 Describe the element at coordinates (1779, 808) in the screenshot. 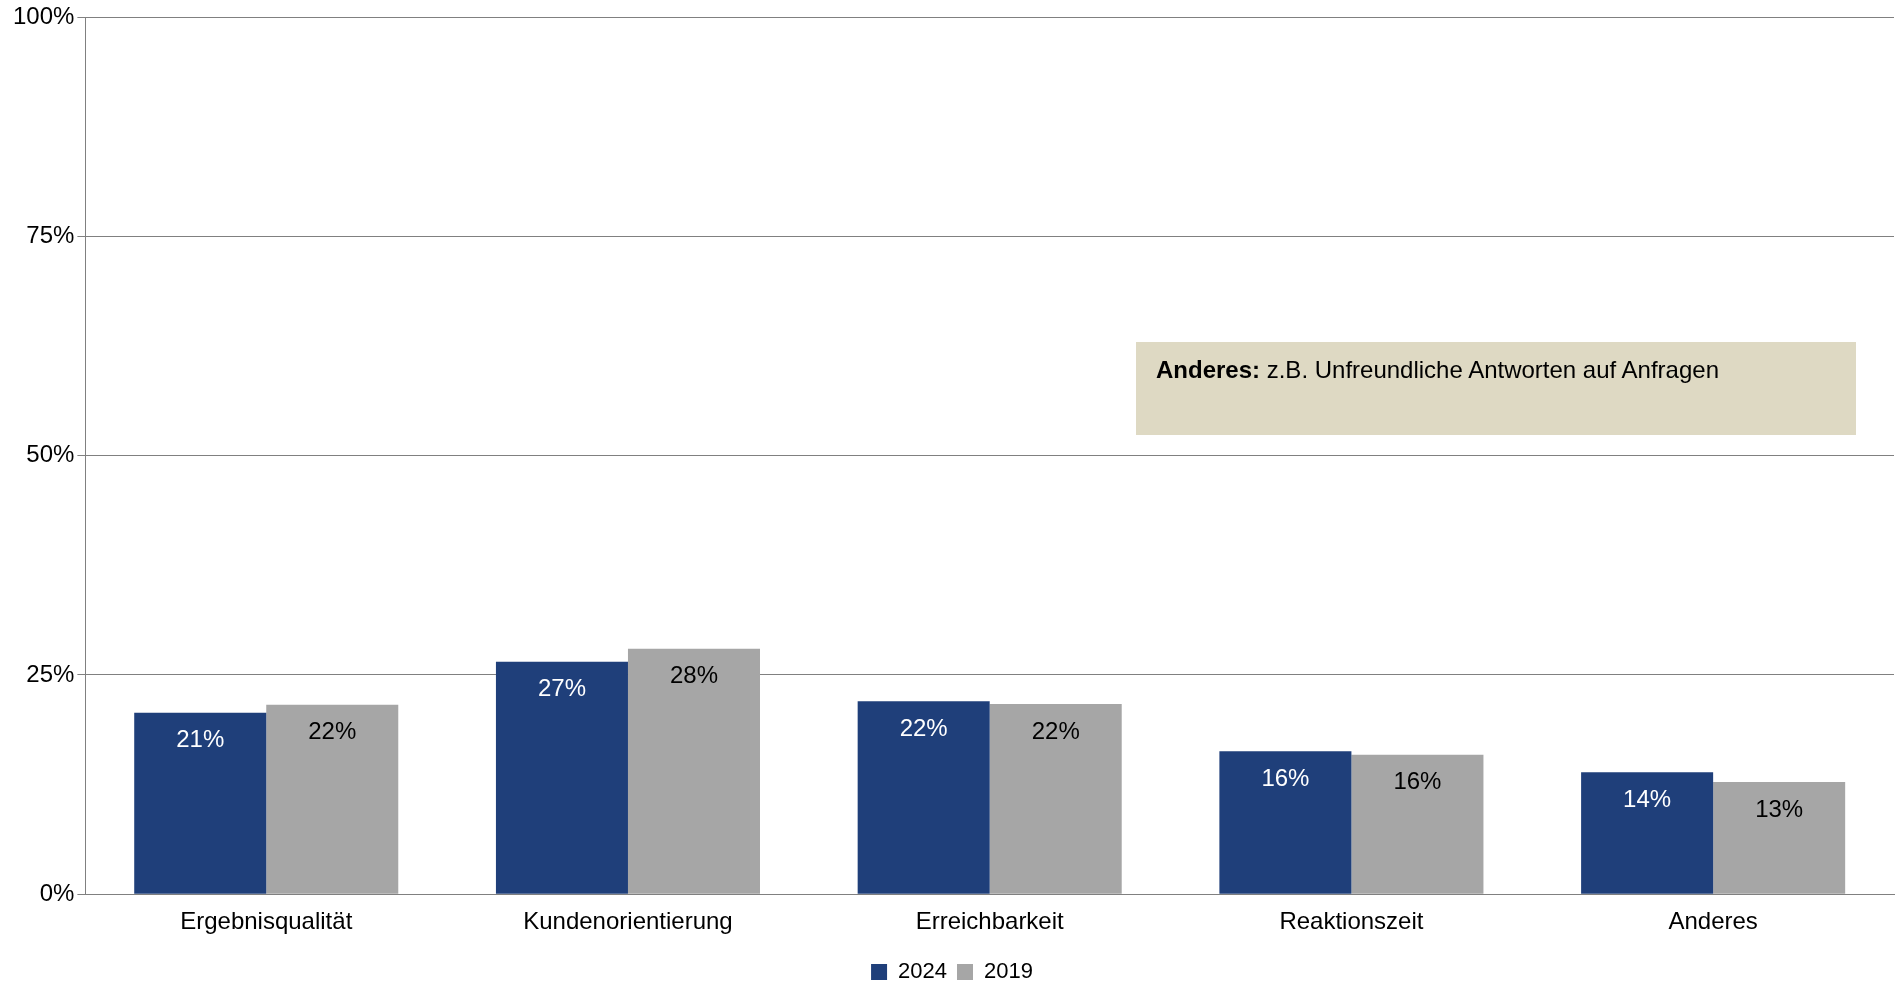

I see `data-label: 13%` at that location.